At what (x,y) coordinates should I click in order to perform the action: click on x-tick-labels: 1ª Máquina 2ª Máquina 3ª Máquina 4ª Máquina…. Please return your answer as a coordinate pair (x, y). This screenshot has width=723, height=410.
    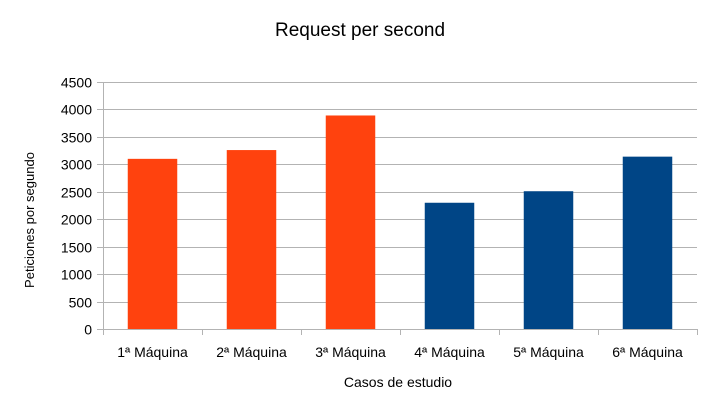
    Looking at the image, I should click on (400, 352).